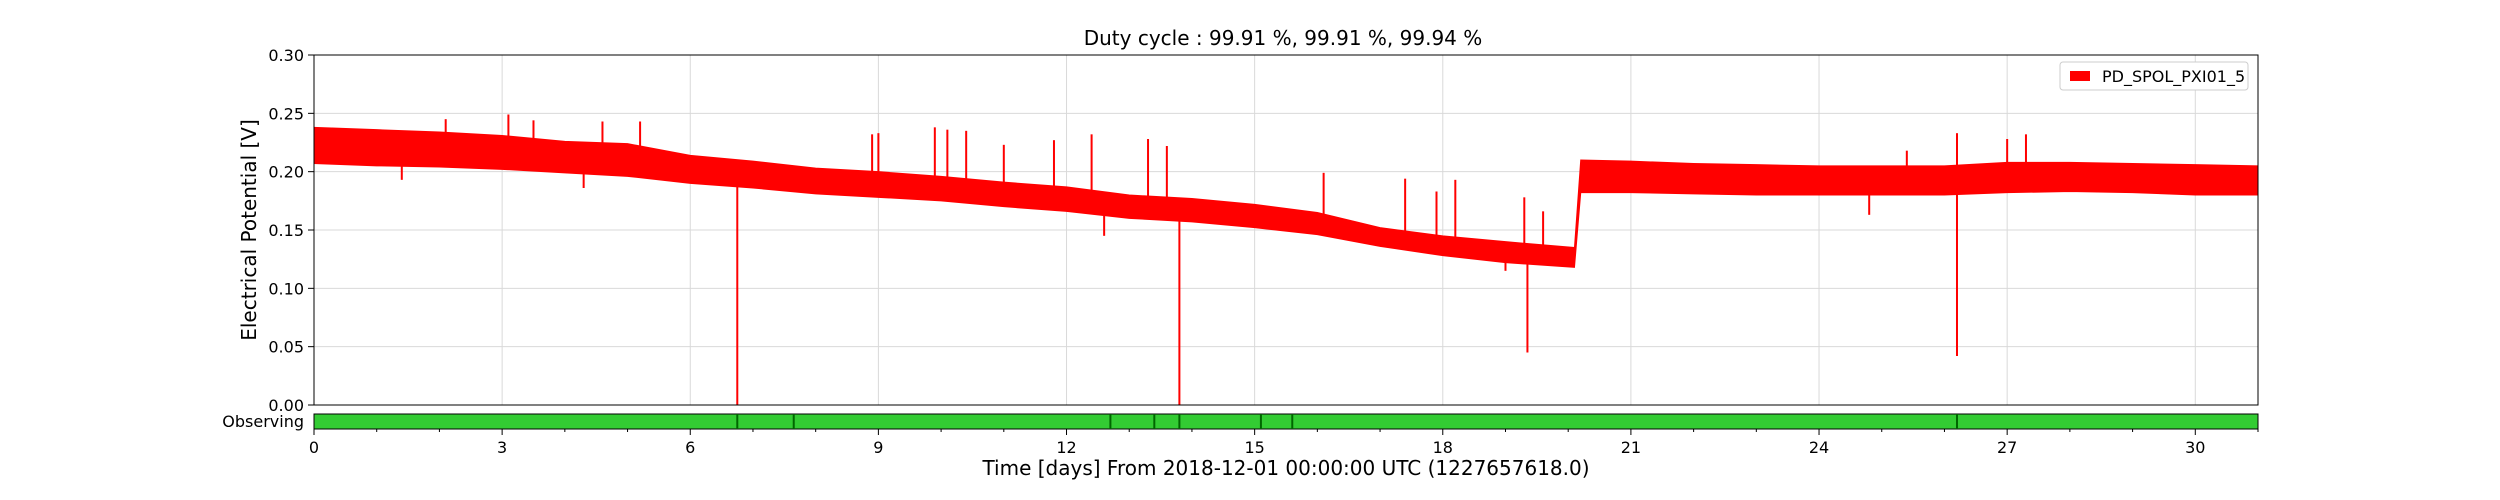 Image resolution: width=2500 pixels, height=500 pixels. I want to click on x-tick-label-5: 15, so click(1254, 447).